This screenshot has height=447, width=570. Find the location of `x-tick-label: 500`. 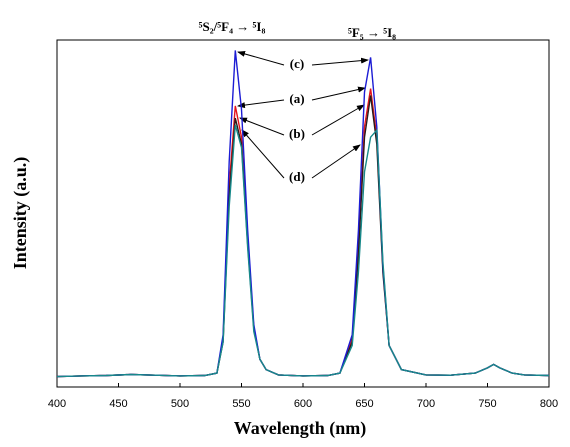

x-tick-label: 500 is located at coordinates (180, 404).